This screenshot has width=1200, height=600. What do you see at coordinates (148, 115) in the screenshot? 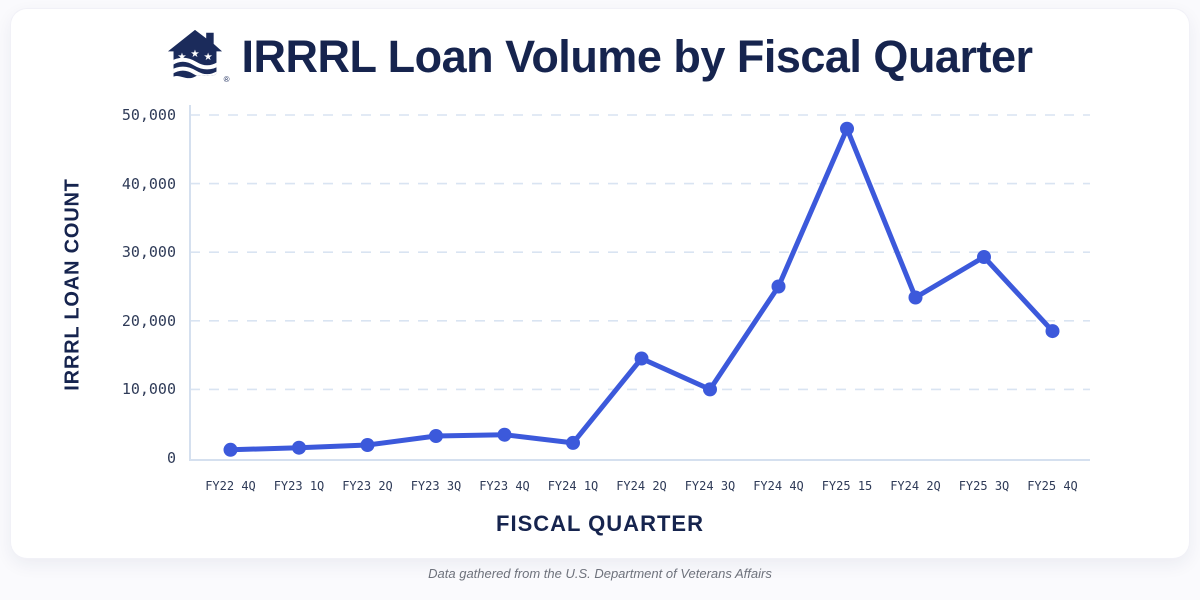
I see `y-tick-label: 50,000` at bounding box center [148, 115].